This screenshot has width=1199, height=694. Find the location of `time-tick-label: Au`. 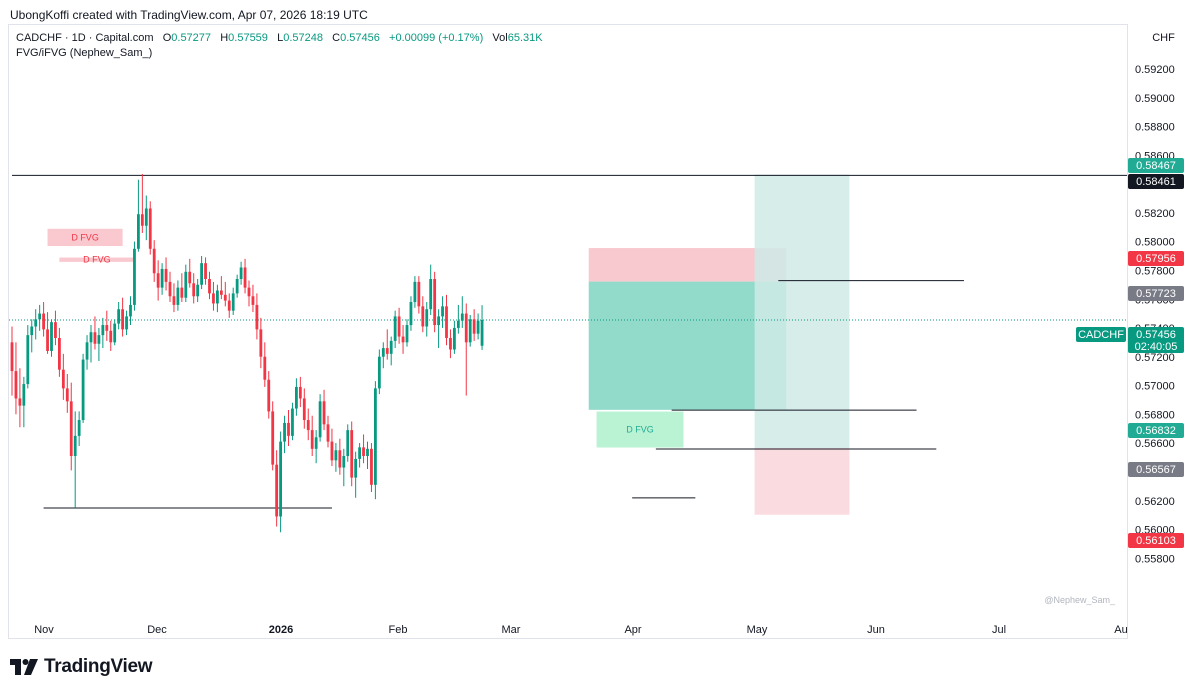

time-tick-label: Au is located at coordinates (1120, 630).